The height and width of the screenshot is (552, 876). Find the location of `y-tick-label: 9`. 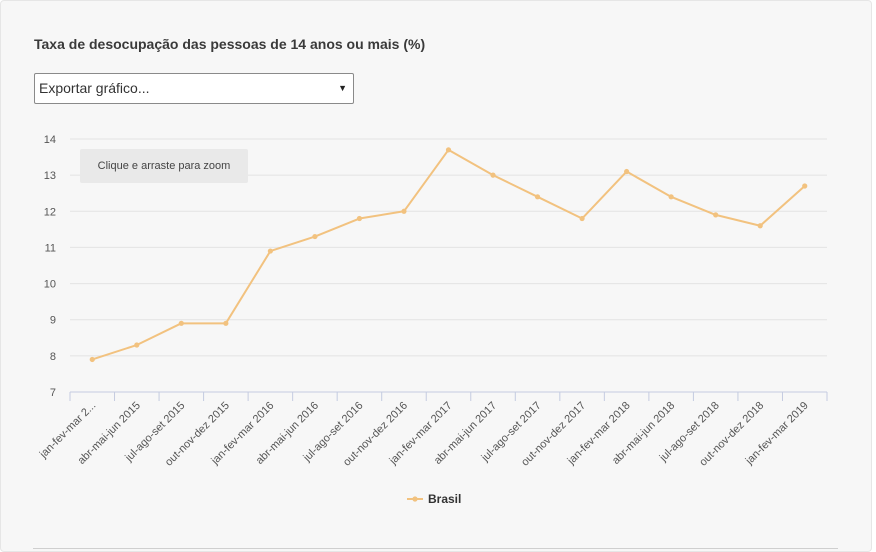

y-tick-label: 9 is located at coordinates (53, 321).